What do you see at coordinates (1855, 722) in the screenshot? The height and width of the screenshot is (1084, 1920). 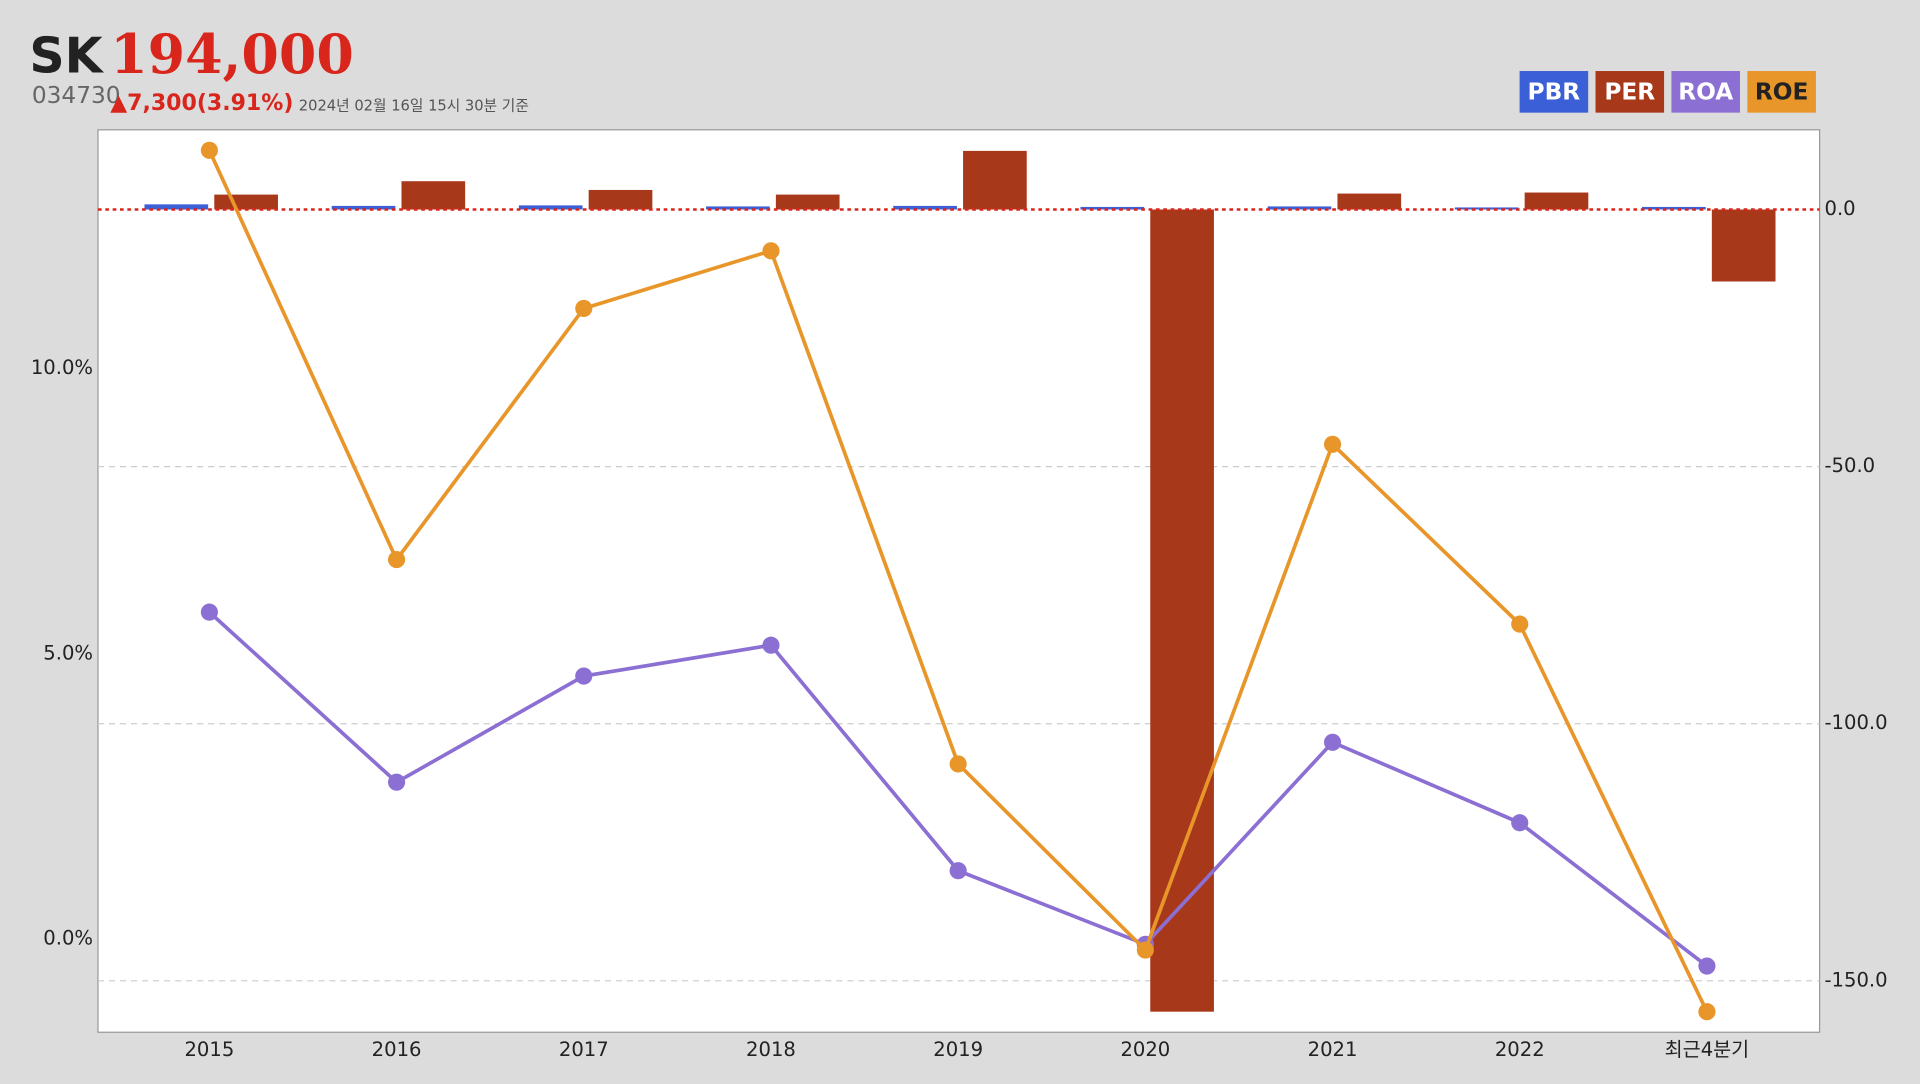 I see `y2-tick-label: -100.0` at bounding box center [1855, 722].